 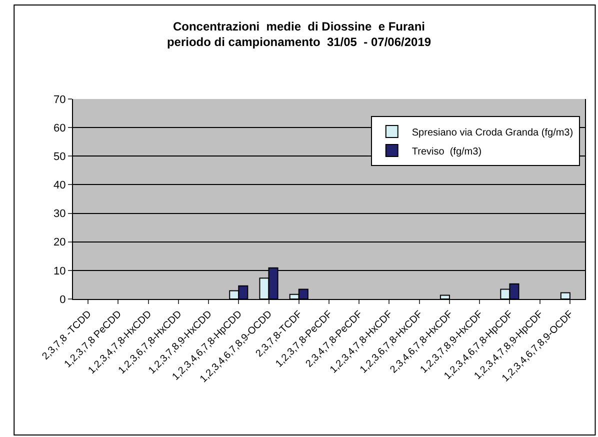 I want to click on y-tick-label: 0, so click(x=63, y=300).